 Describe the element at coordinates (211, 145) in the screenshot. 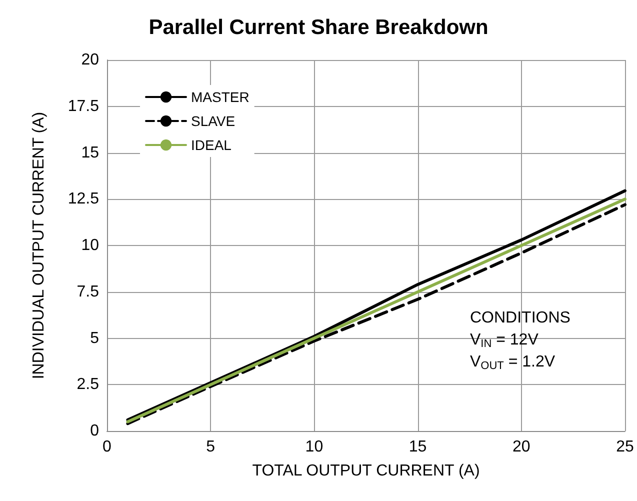

I see `legend-label: IDEAL` at that location.